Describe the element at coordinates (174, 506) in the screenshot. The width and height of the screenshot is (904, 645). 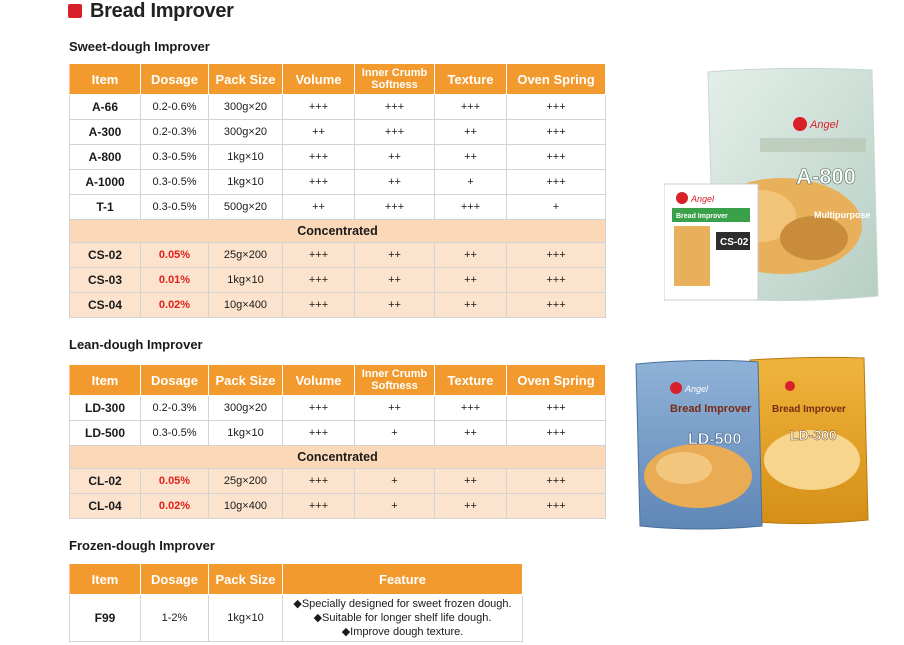
I see `cell-dosage: 0.02%` at that location.